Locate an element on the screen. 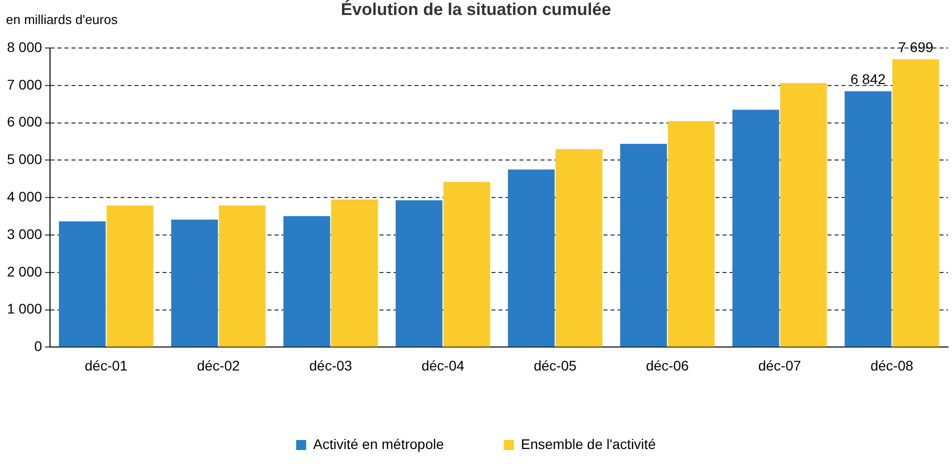 This screenshot has height=465, width=952. y-tick-label: 1 000 is located at coordinates (24, 308).